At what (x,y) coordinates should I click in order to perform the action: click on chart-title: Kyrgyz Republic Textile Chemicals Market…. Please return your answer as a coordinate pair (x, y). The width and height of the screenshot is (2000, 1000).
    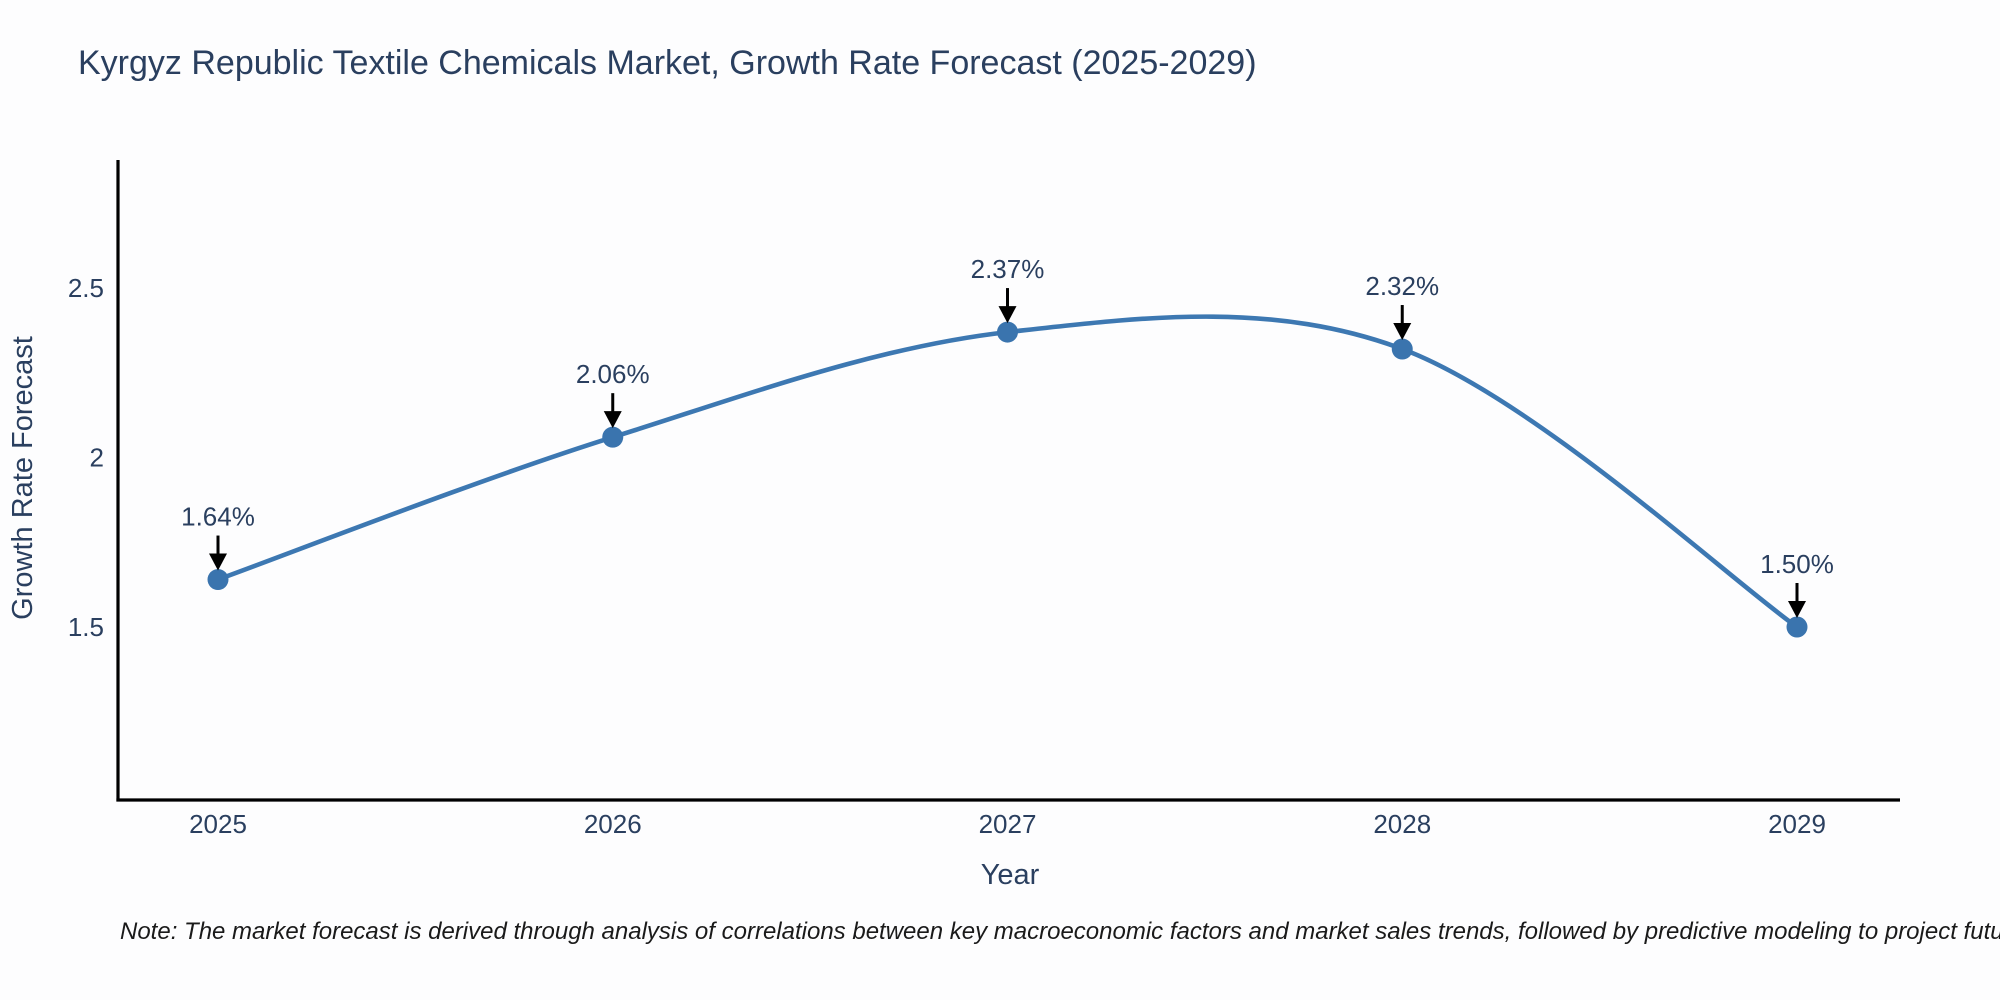
    Looking at the image, I should click on (667, 63).